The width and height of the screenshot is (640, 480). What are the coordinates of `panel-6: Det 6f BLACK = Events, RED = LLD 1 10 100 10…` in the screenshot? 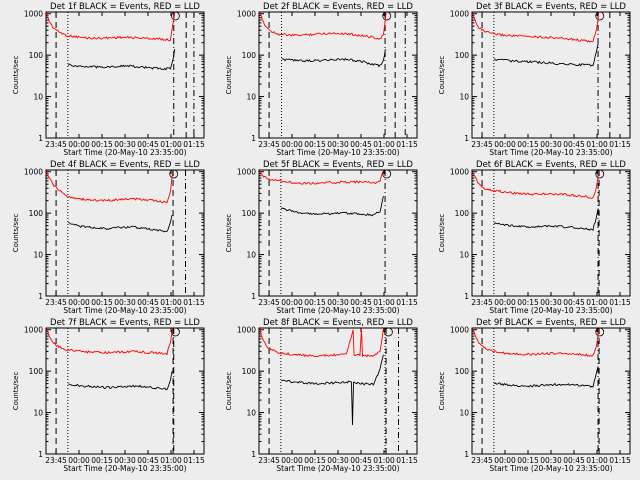 It's located at (534, 237).